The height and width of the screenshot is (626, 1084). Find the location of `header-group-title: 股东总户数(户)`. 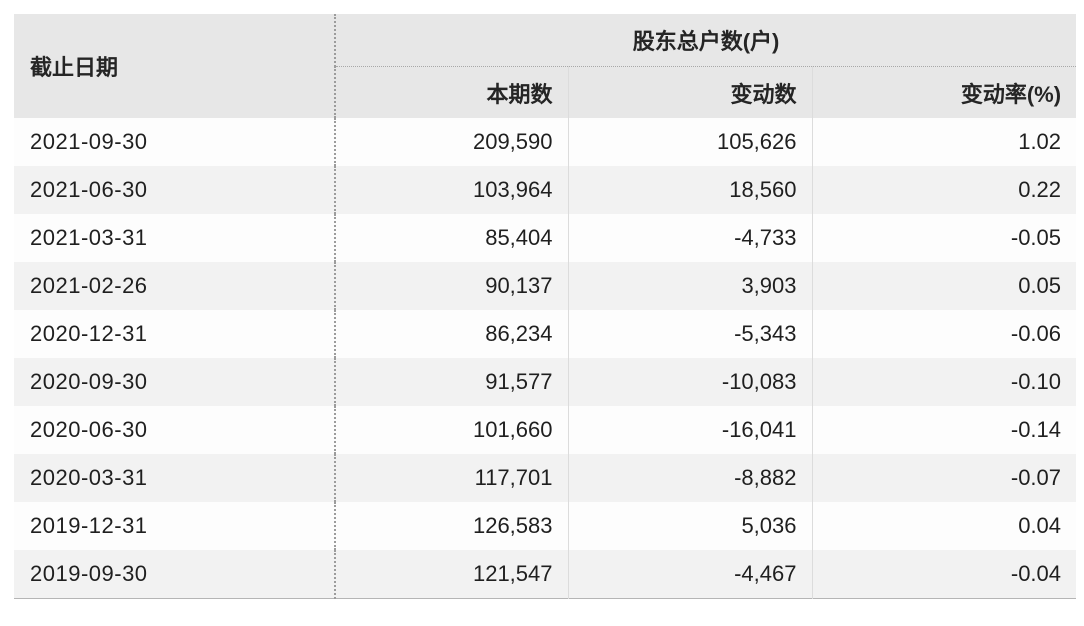

header-group-title: 股东总户数(户) is located at coordinates (706, 40).